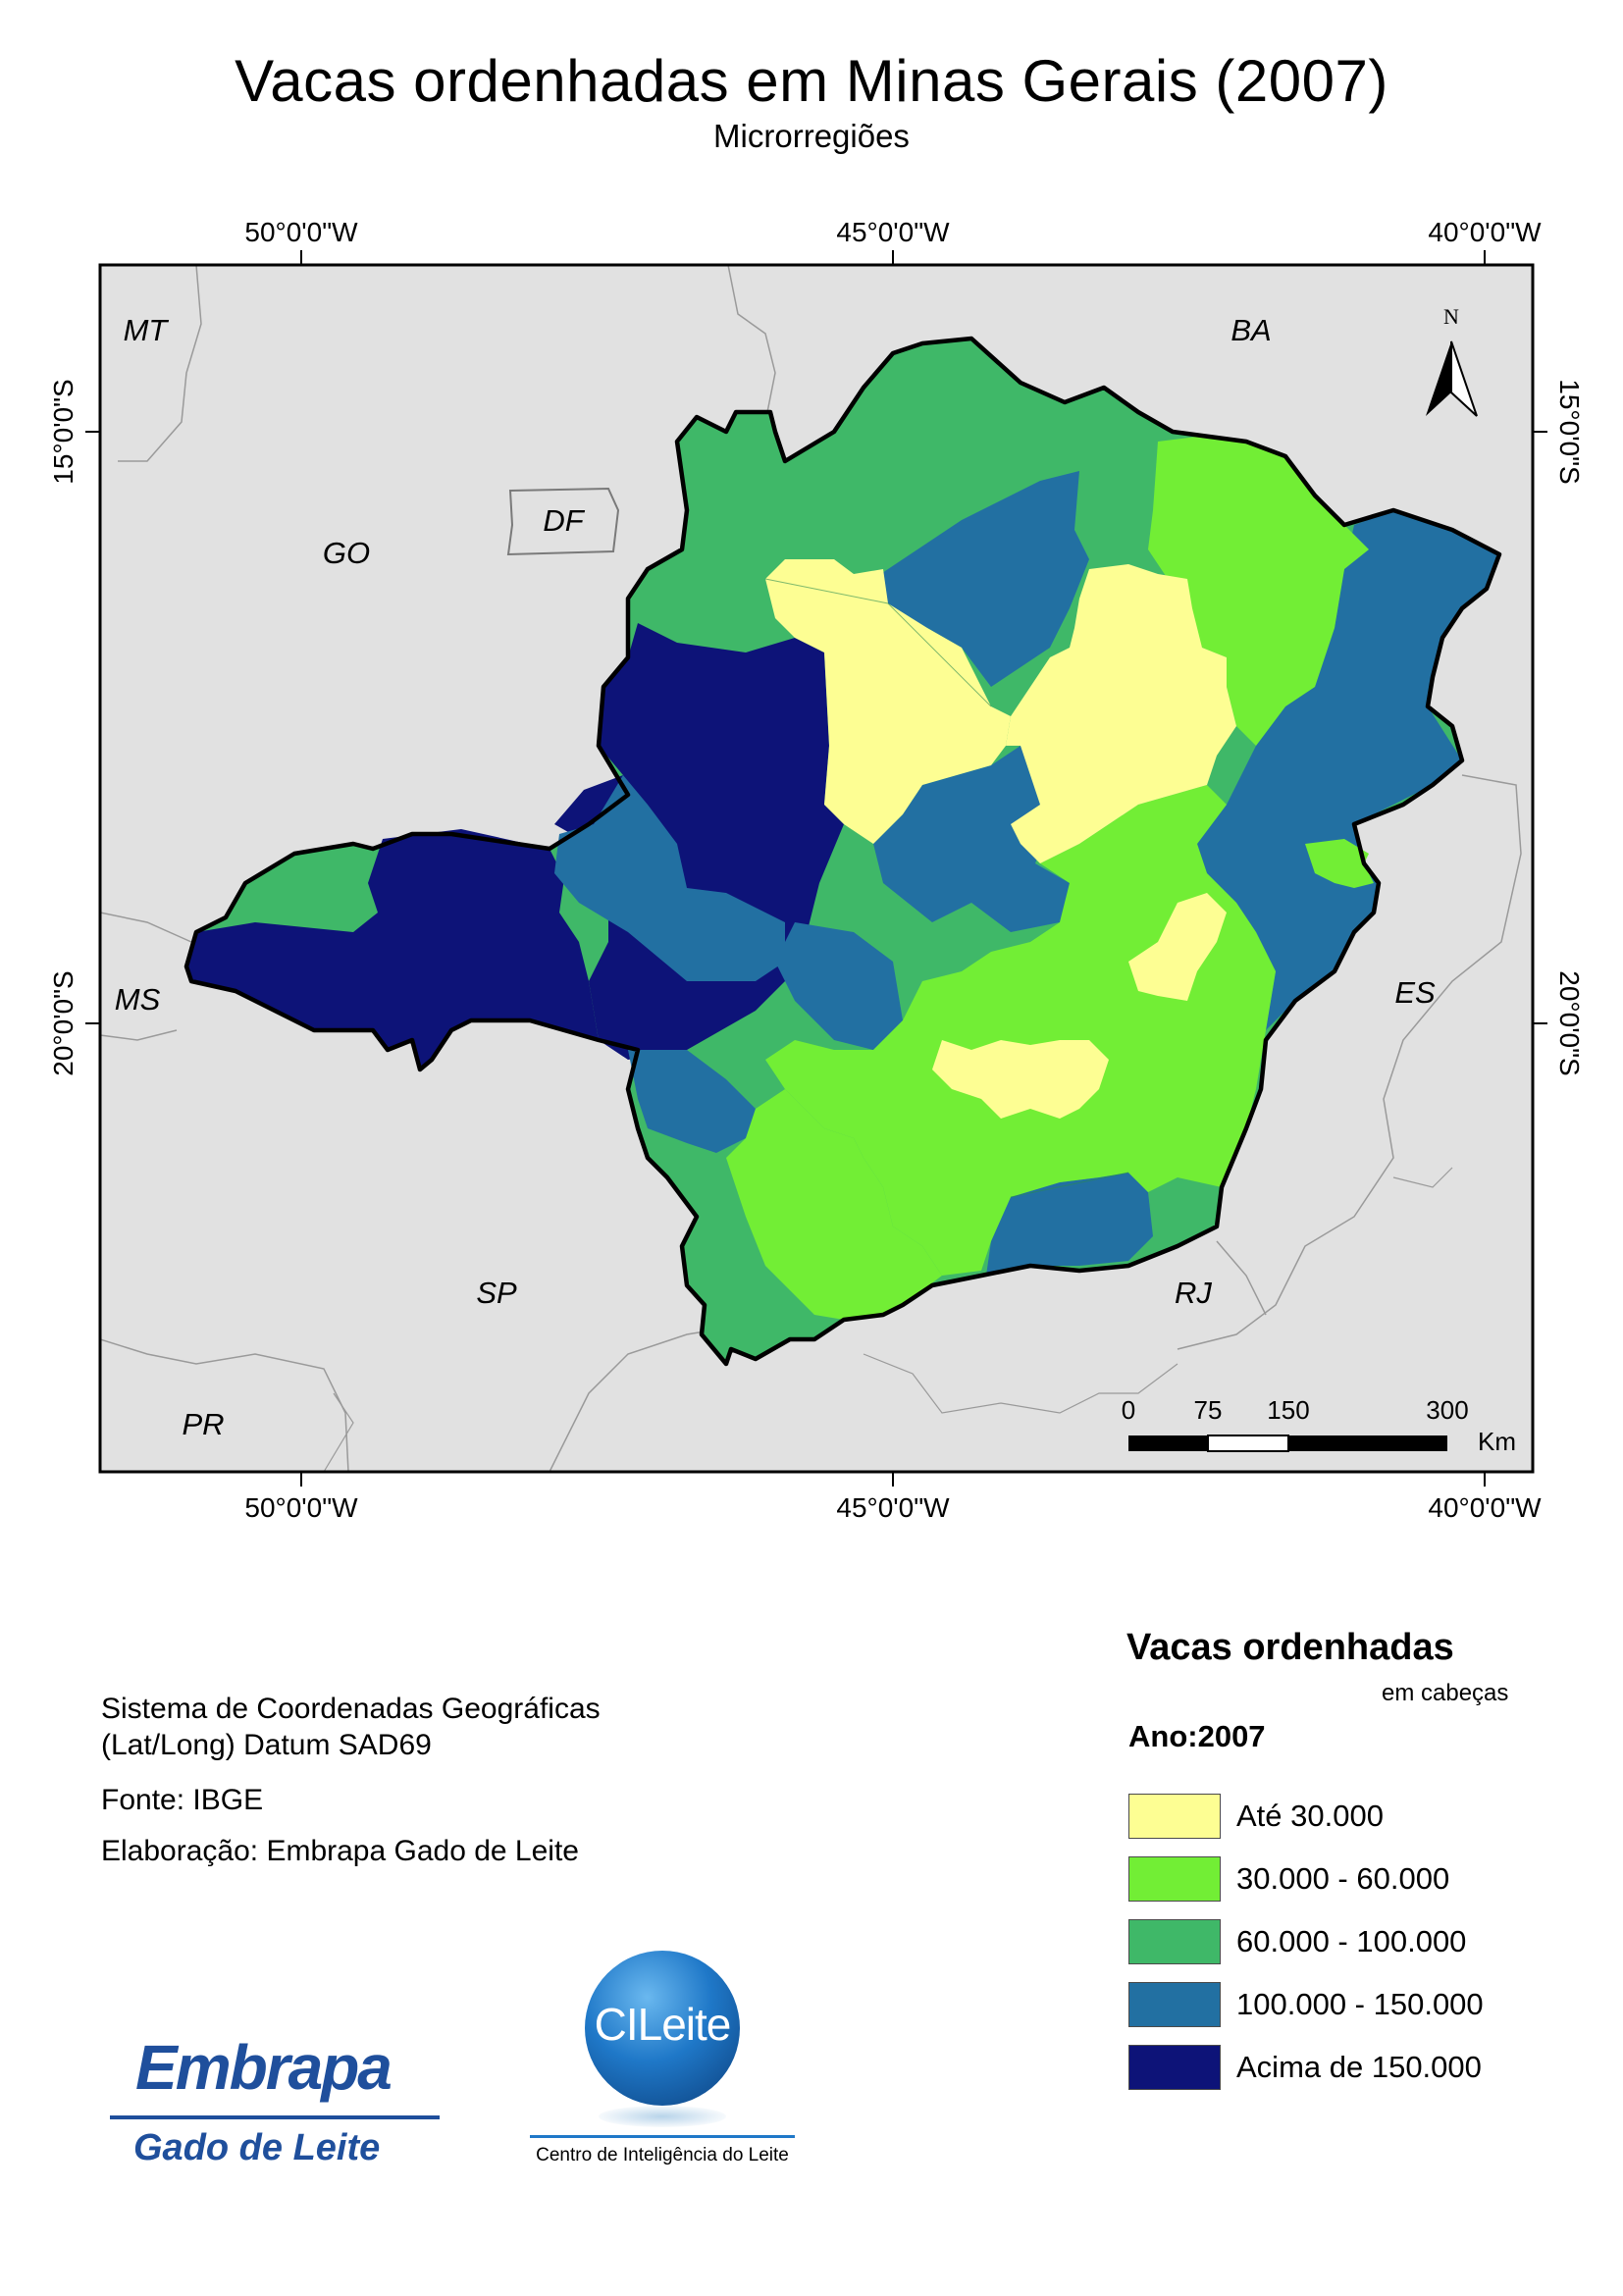 This screenshot has height=2296, width=1623. What do you see at coordinates (1250, 330) in the screenshot?
I see `state-label-ba: BA` at bounding box center [1250, 330].